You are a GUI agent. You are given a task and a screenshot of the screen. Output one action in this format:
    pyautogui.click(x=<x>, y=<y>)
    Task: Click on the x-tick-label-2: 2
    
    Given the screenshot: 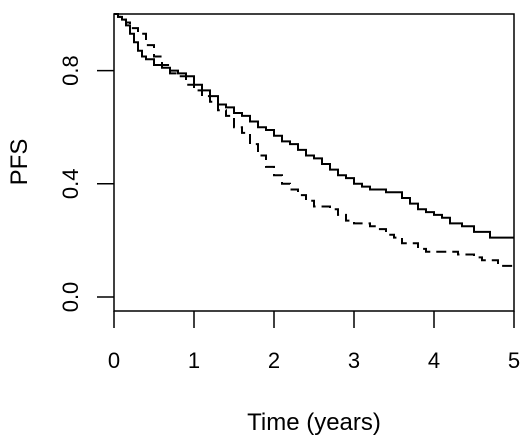 What is the action you would take?
    pyautogui.click(x=274, y=360)
    